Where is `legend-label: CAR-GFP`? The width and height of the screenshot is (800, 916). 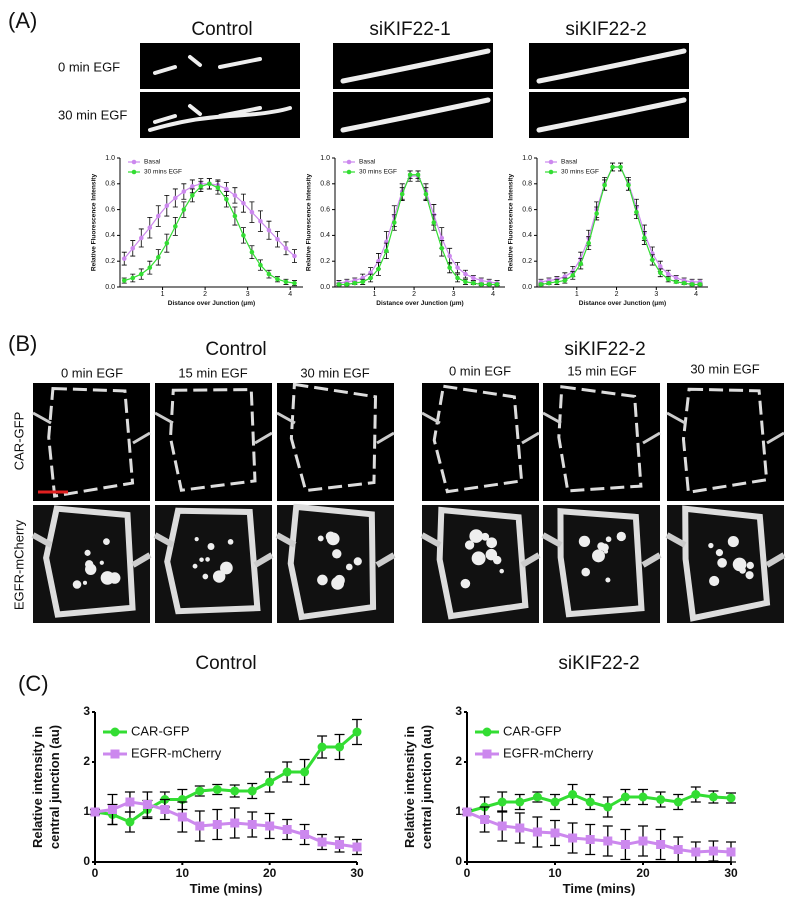
legend-label: CAR-GFP is located at coordinates (532, 730).